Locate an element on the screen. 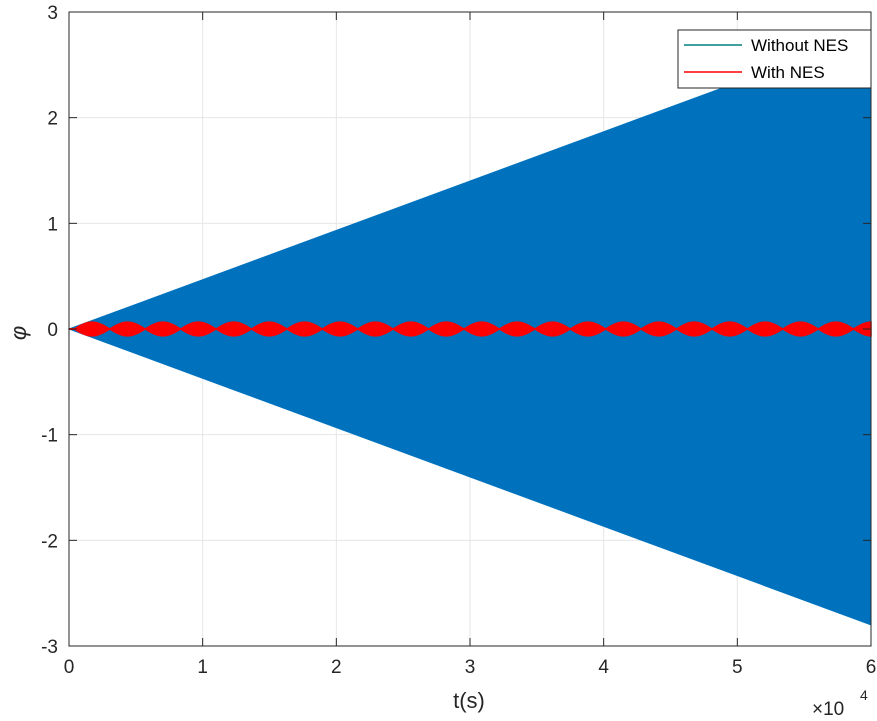  legend: Without NES With NES is located at coordinates (774, 59).